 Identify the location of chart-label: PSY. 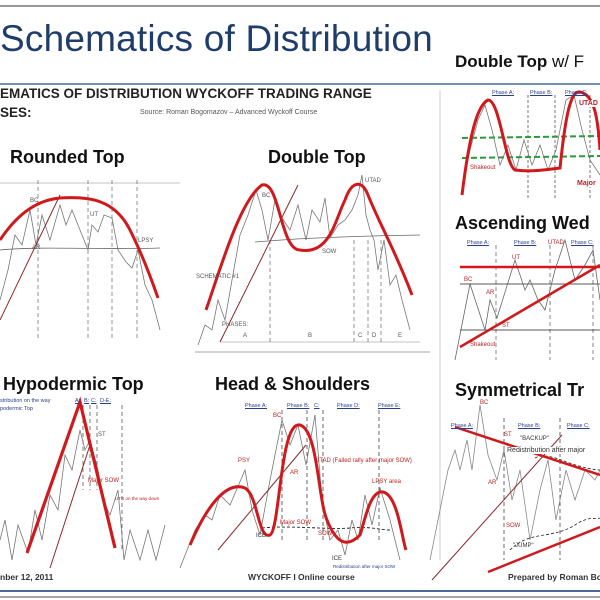
(244, 461).